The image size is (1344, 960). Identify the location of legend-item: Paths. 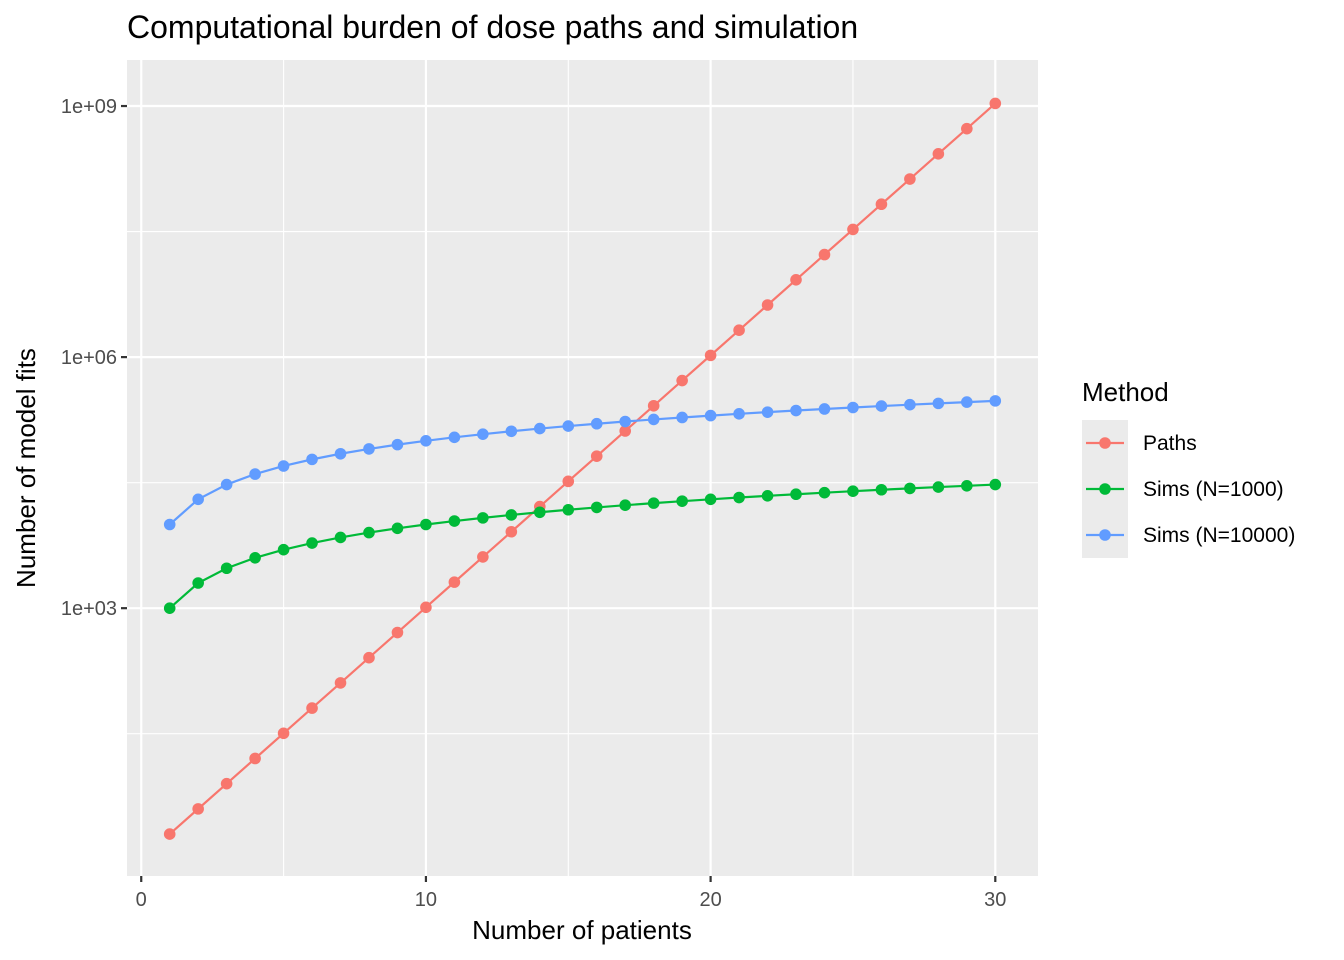
(1139, 443).